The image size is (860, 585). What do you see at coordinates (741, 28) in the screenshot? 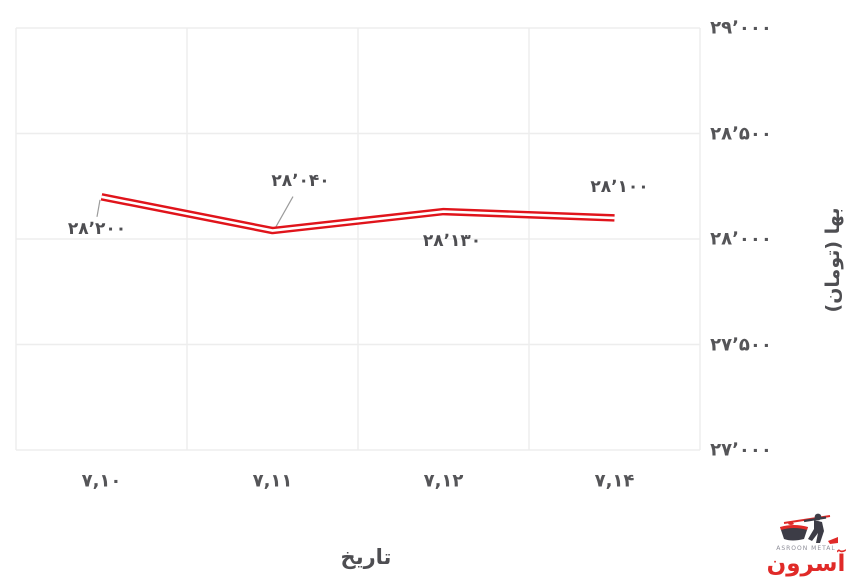
I see `y-tick-label: ۲۹٬۰۰۰` at bounding box center [741, 28].